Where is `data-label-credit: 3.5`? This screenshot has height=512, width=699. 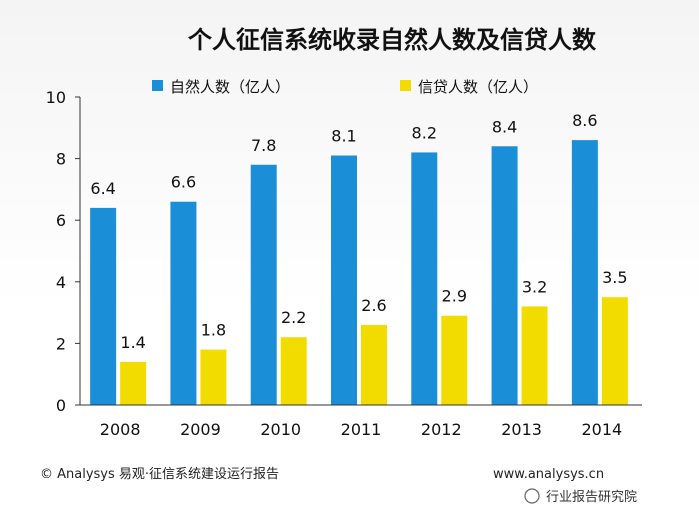 data-label-credit: 3.5 is located at coordinates (614, 277).